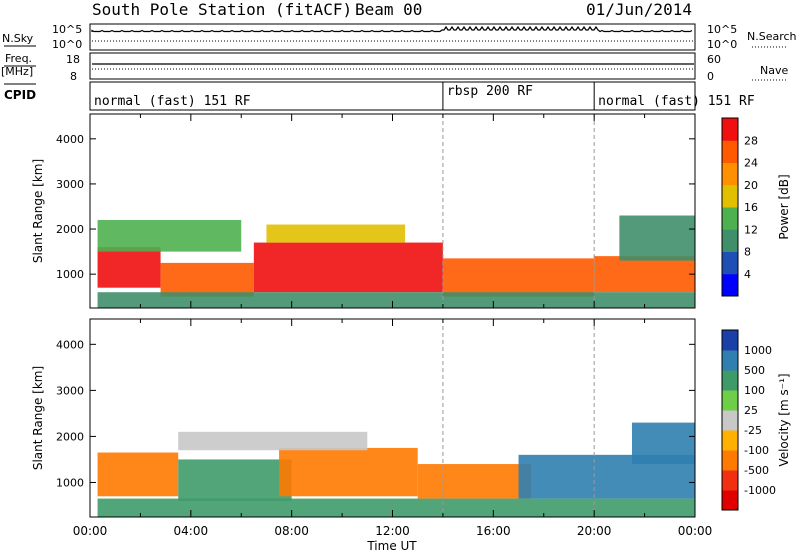 Image resolution: width=800 pixels, height=554 pixels. Describe the element at coordinates (392, 29) in the screenshot. I see `nsky-trace` at that location.